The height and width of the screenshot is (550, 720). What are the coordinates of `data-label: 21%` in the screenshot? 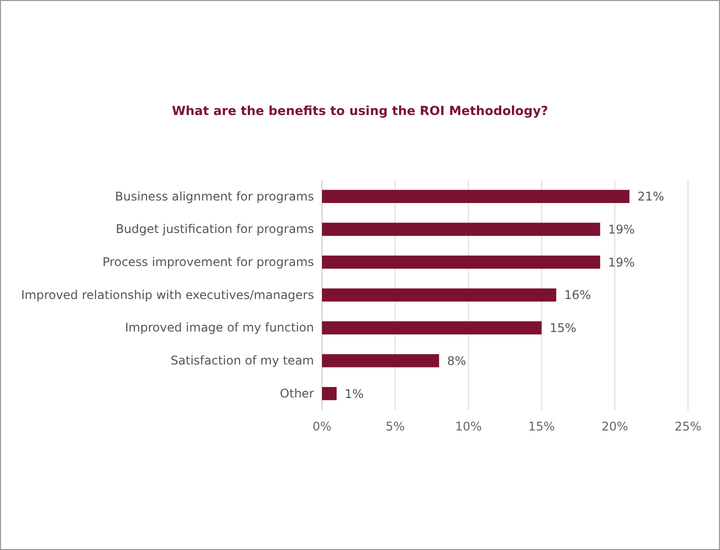 It's located at (650, 197).